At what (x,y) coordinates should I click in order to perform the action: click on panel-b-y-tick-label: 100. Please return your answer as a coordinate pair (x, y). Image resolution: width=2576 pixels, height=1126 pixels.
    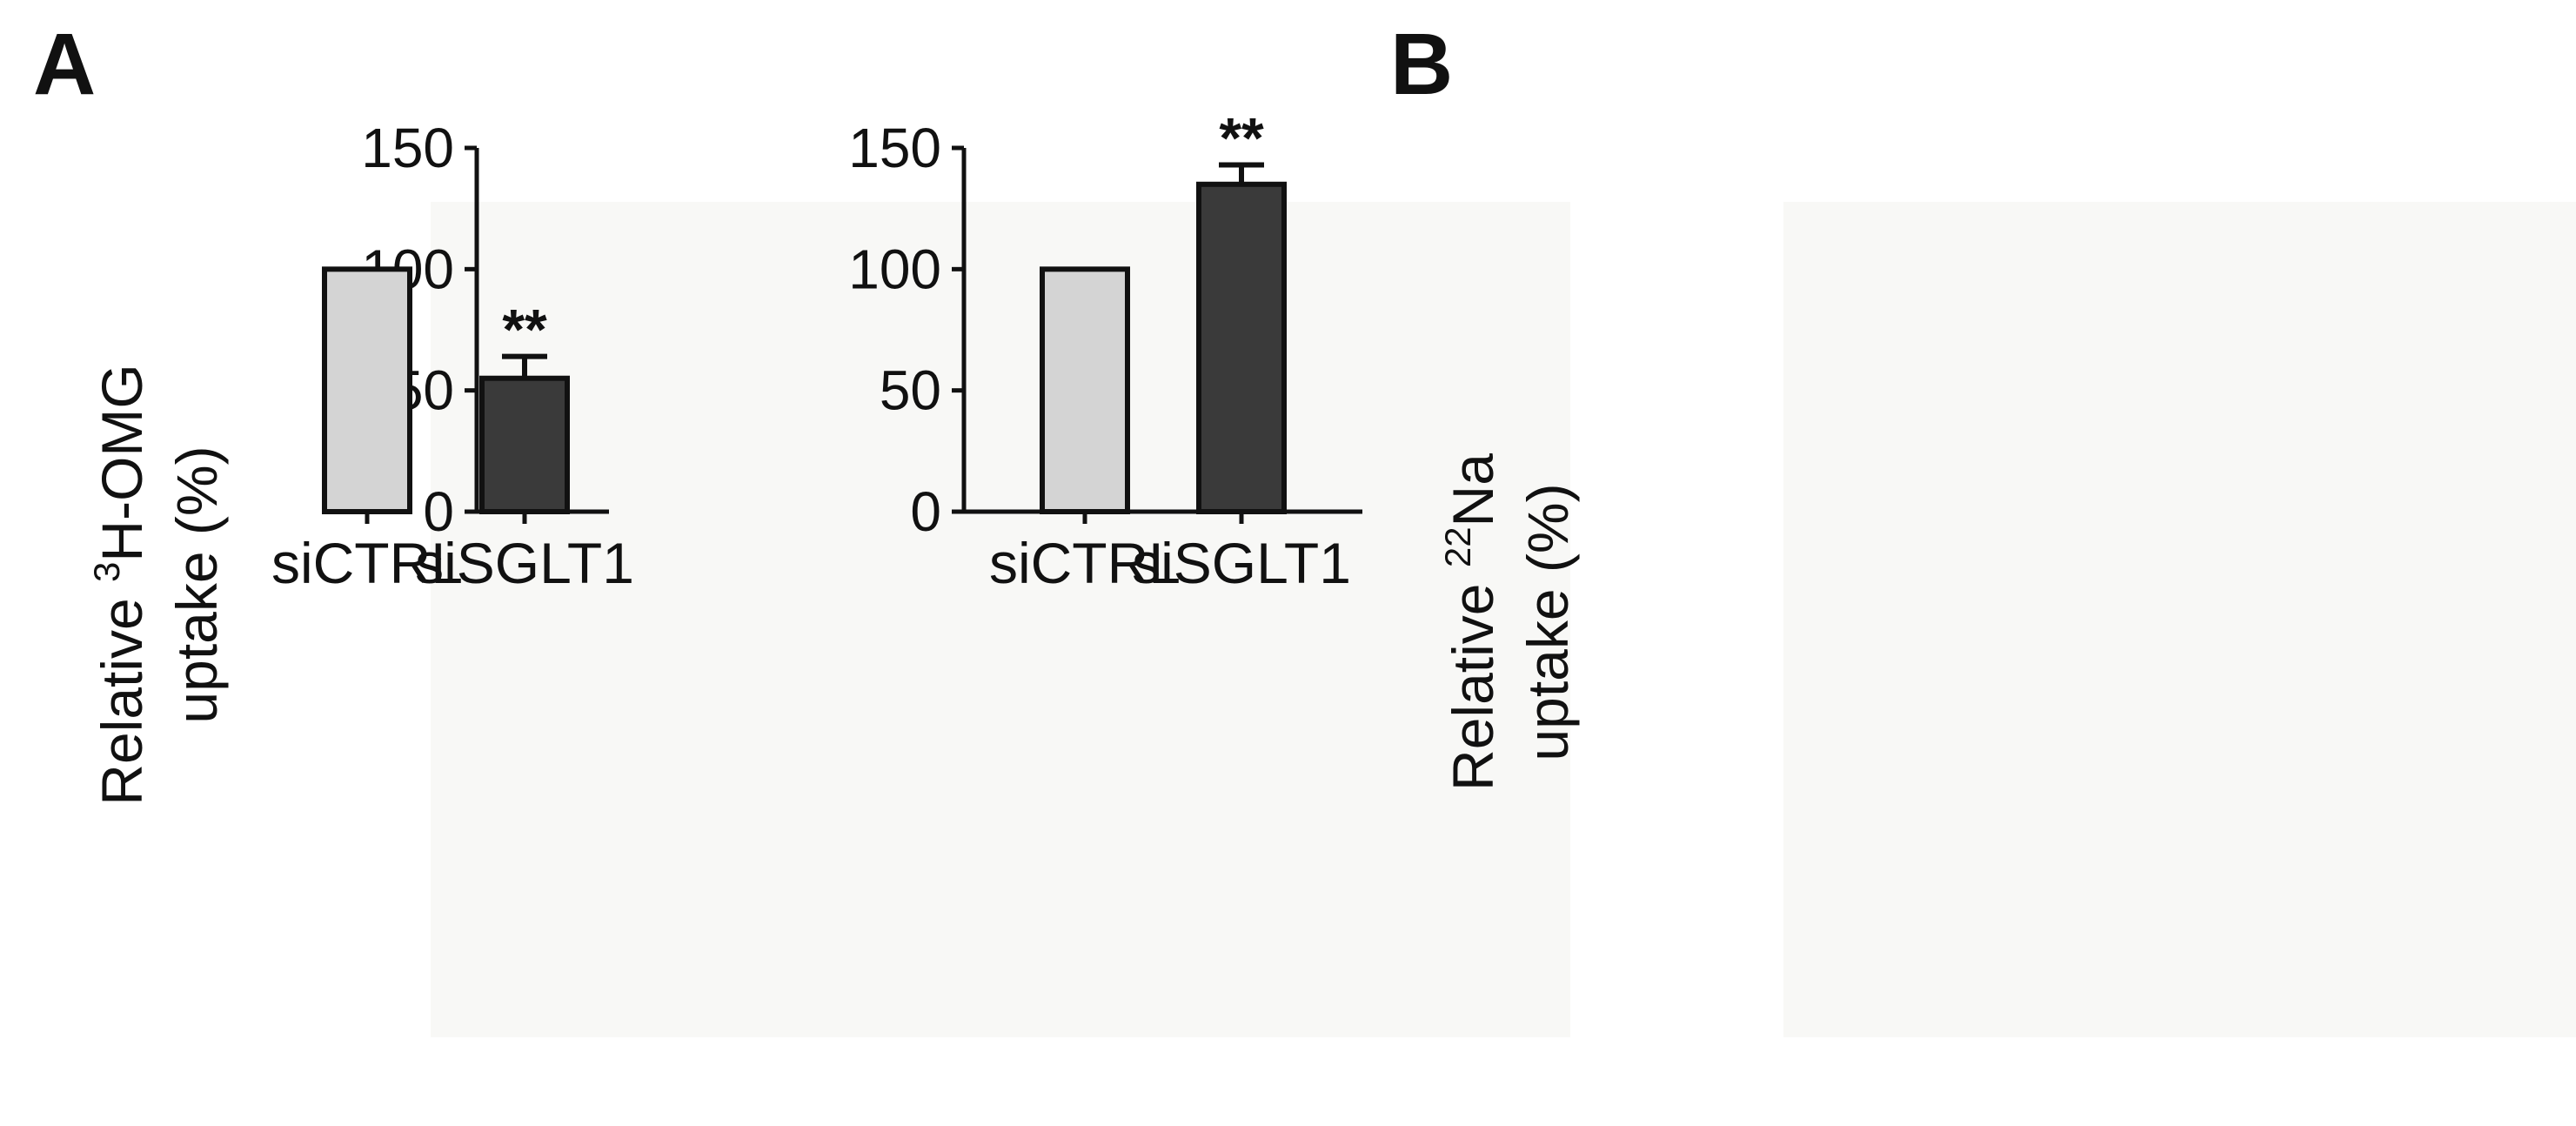
    Looking at the image, I should click on (894, 269).